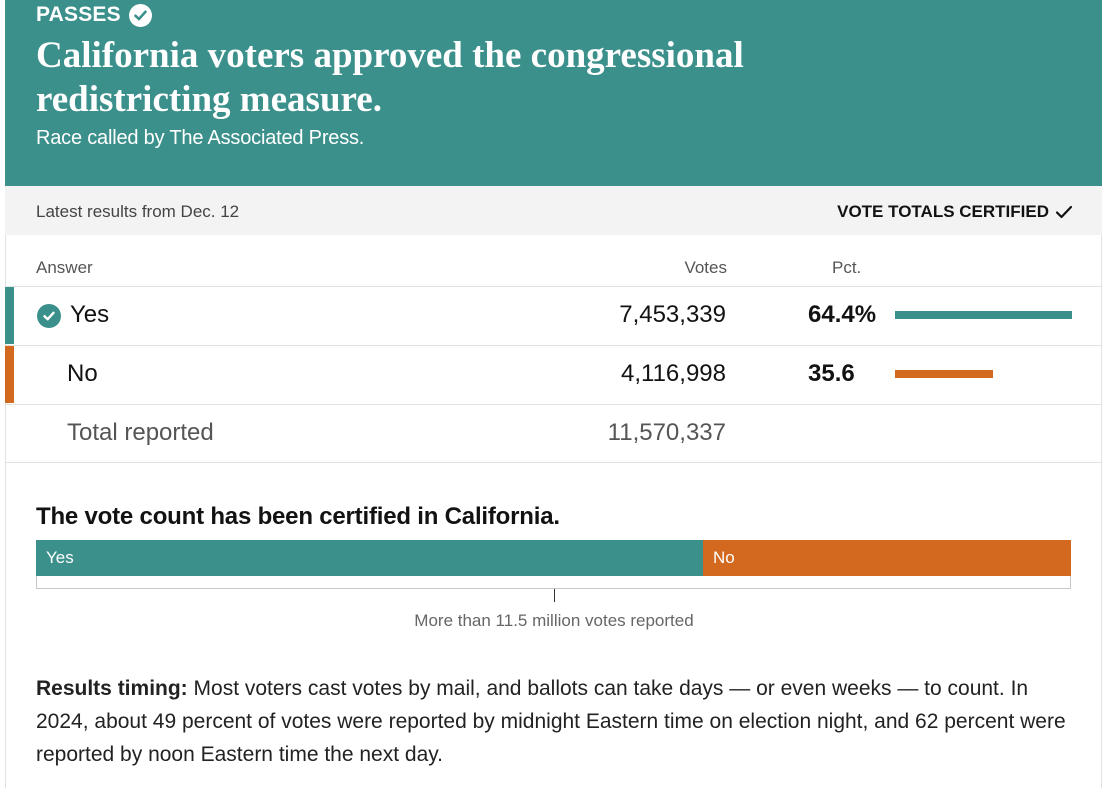 The width and height of the screenshot is (1116, 788). I want to click on vote-percent: 35.6, so click(831, 373).